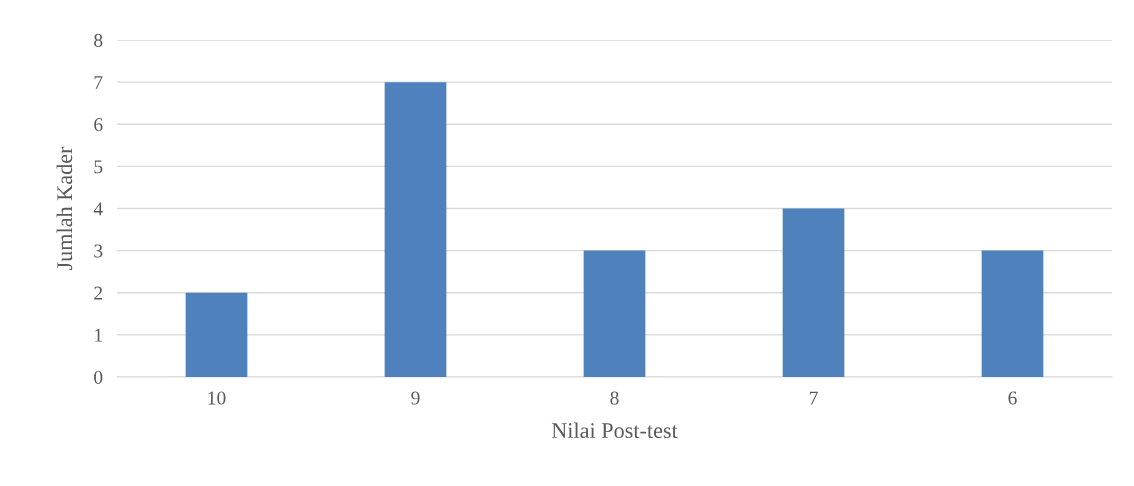  I want to click on y-tick-label: 2, so click(98, 293).